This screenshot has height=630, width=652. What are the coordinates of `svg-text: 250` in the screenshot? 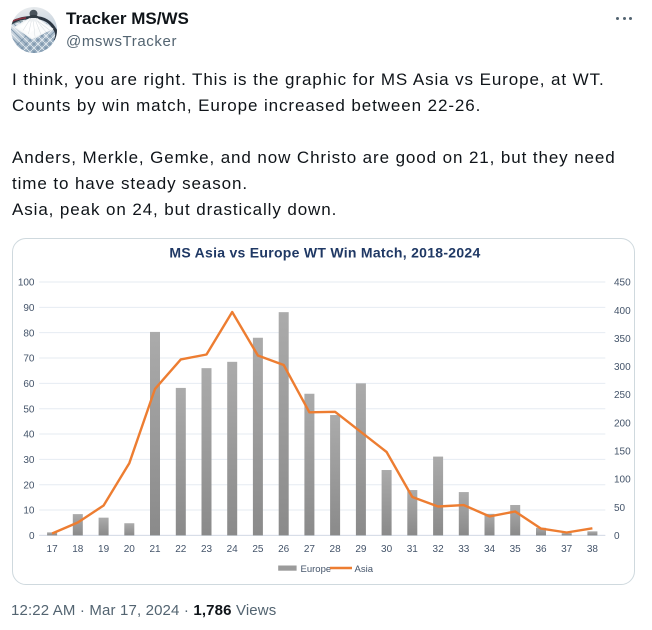 It's located at (622, 395).